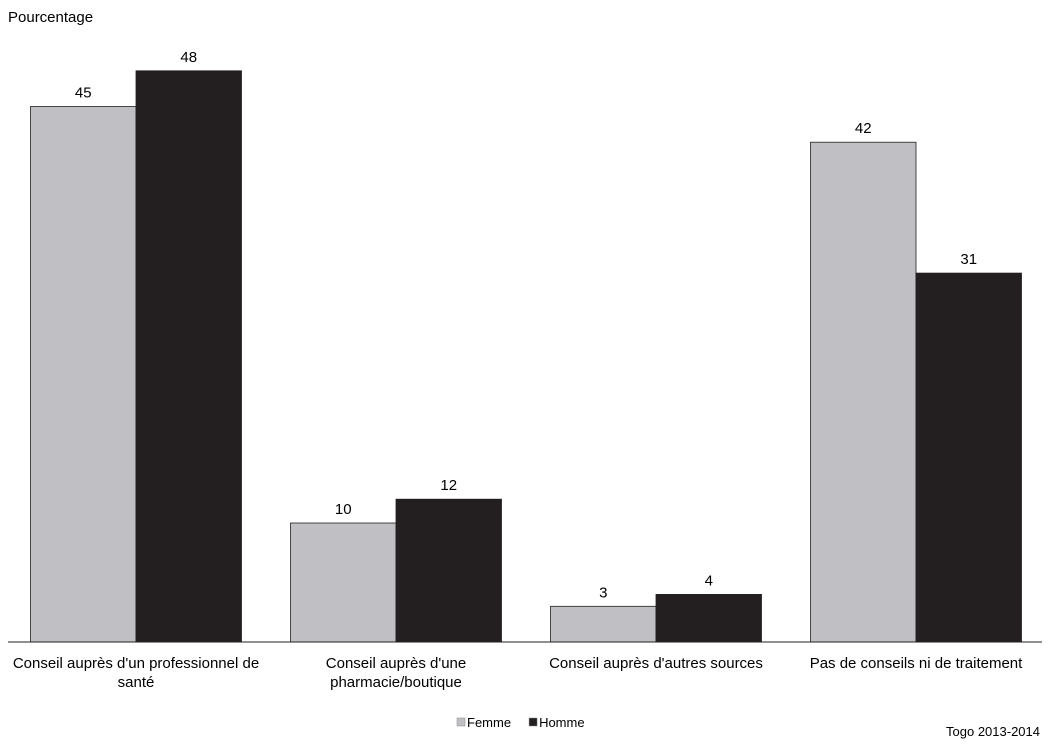 This screenshot has height=742, width=1046. What do you see at coordinates (83, 93) in the screenshot?
I see `data-label: 45` at bounding box center [83, 93].